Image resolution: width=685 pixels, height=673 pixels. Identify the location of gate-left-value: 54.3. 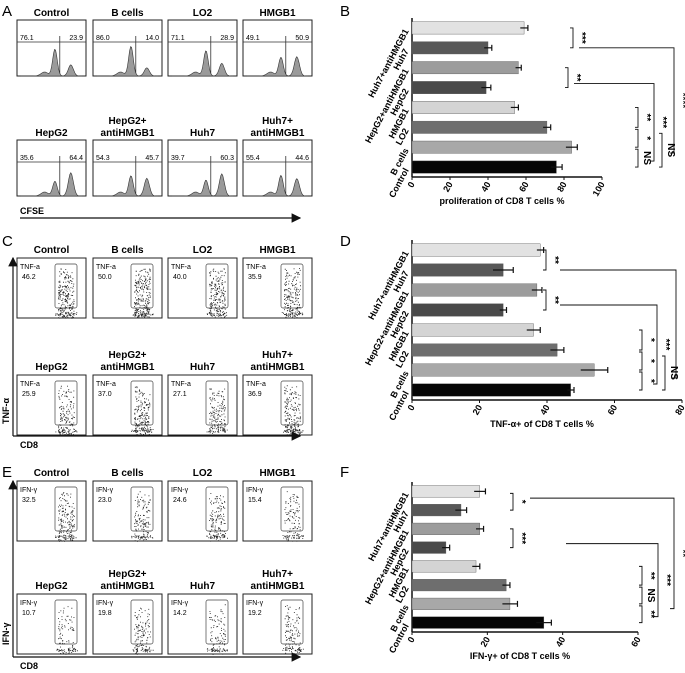
(103, 158).